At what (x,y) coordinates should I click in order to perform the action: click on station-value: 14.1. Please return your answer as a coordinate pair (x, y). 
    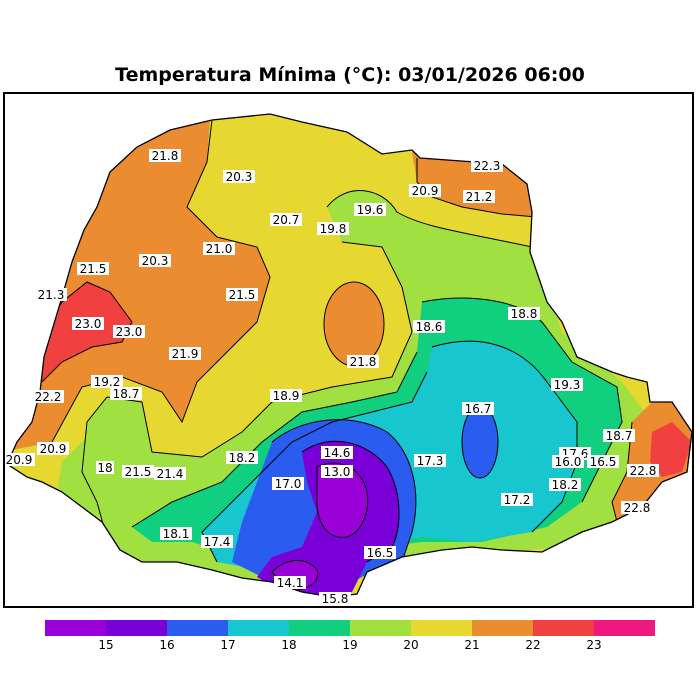
    Looking at the image, I should click on (290, 583).